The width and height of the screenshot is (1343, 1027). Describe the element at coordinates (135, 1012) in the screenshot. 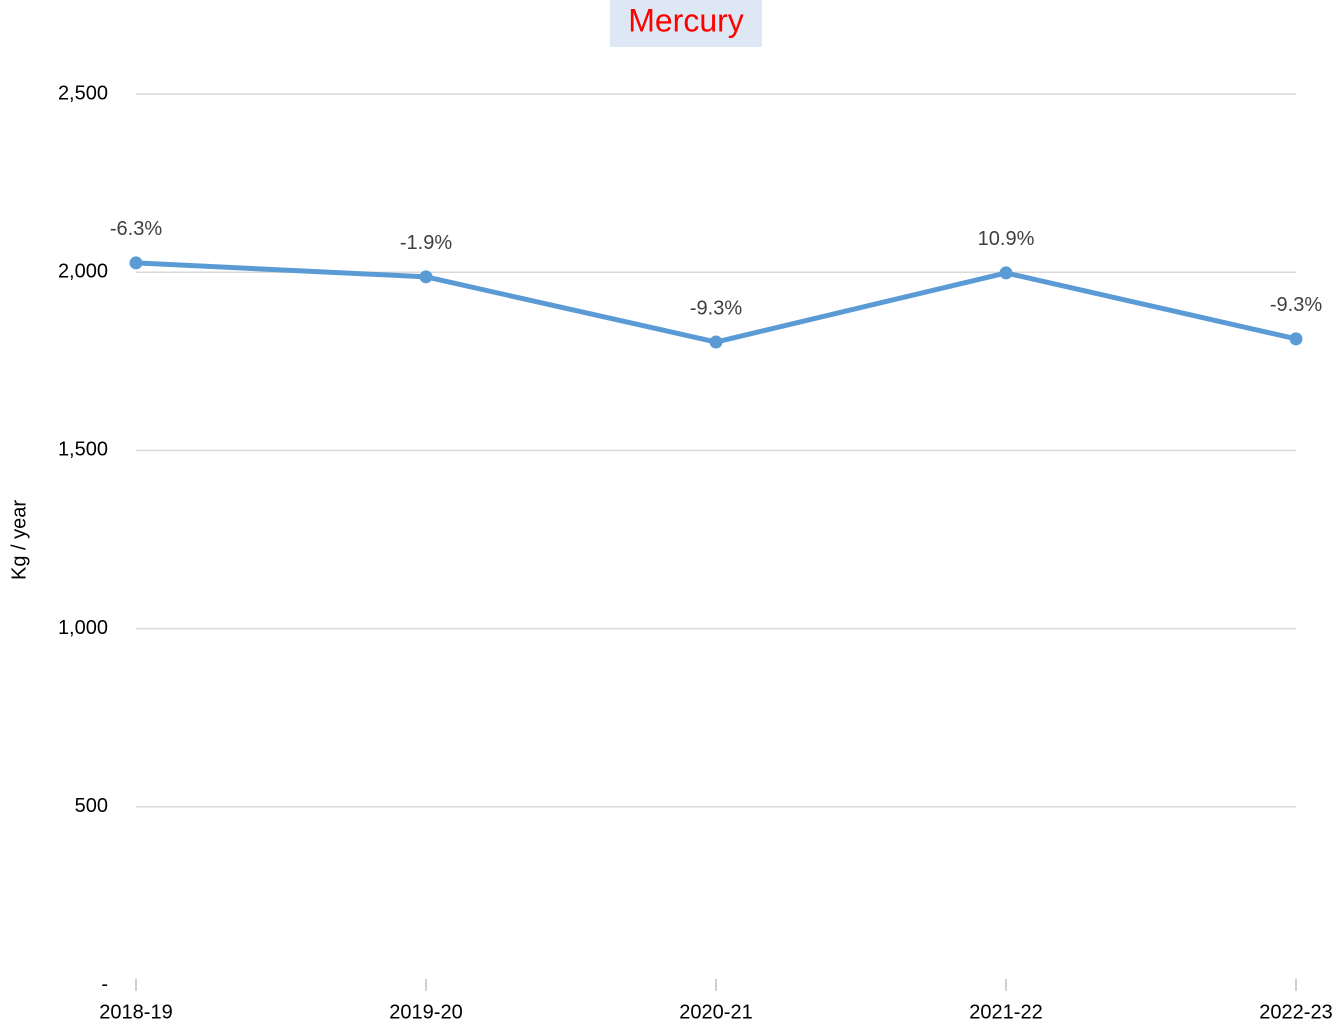

I see `x-tick-label: 2018-19` at that location.